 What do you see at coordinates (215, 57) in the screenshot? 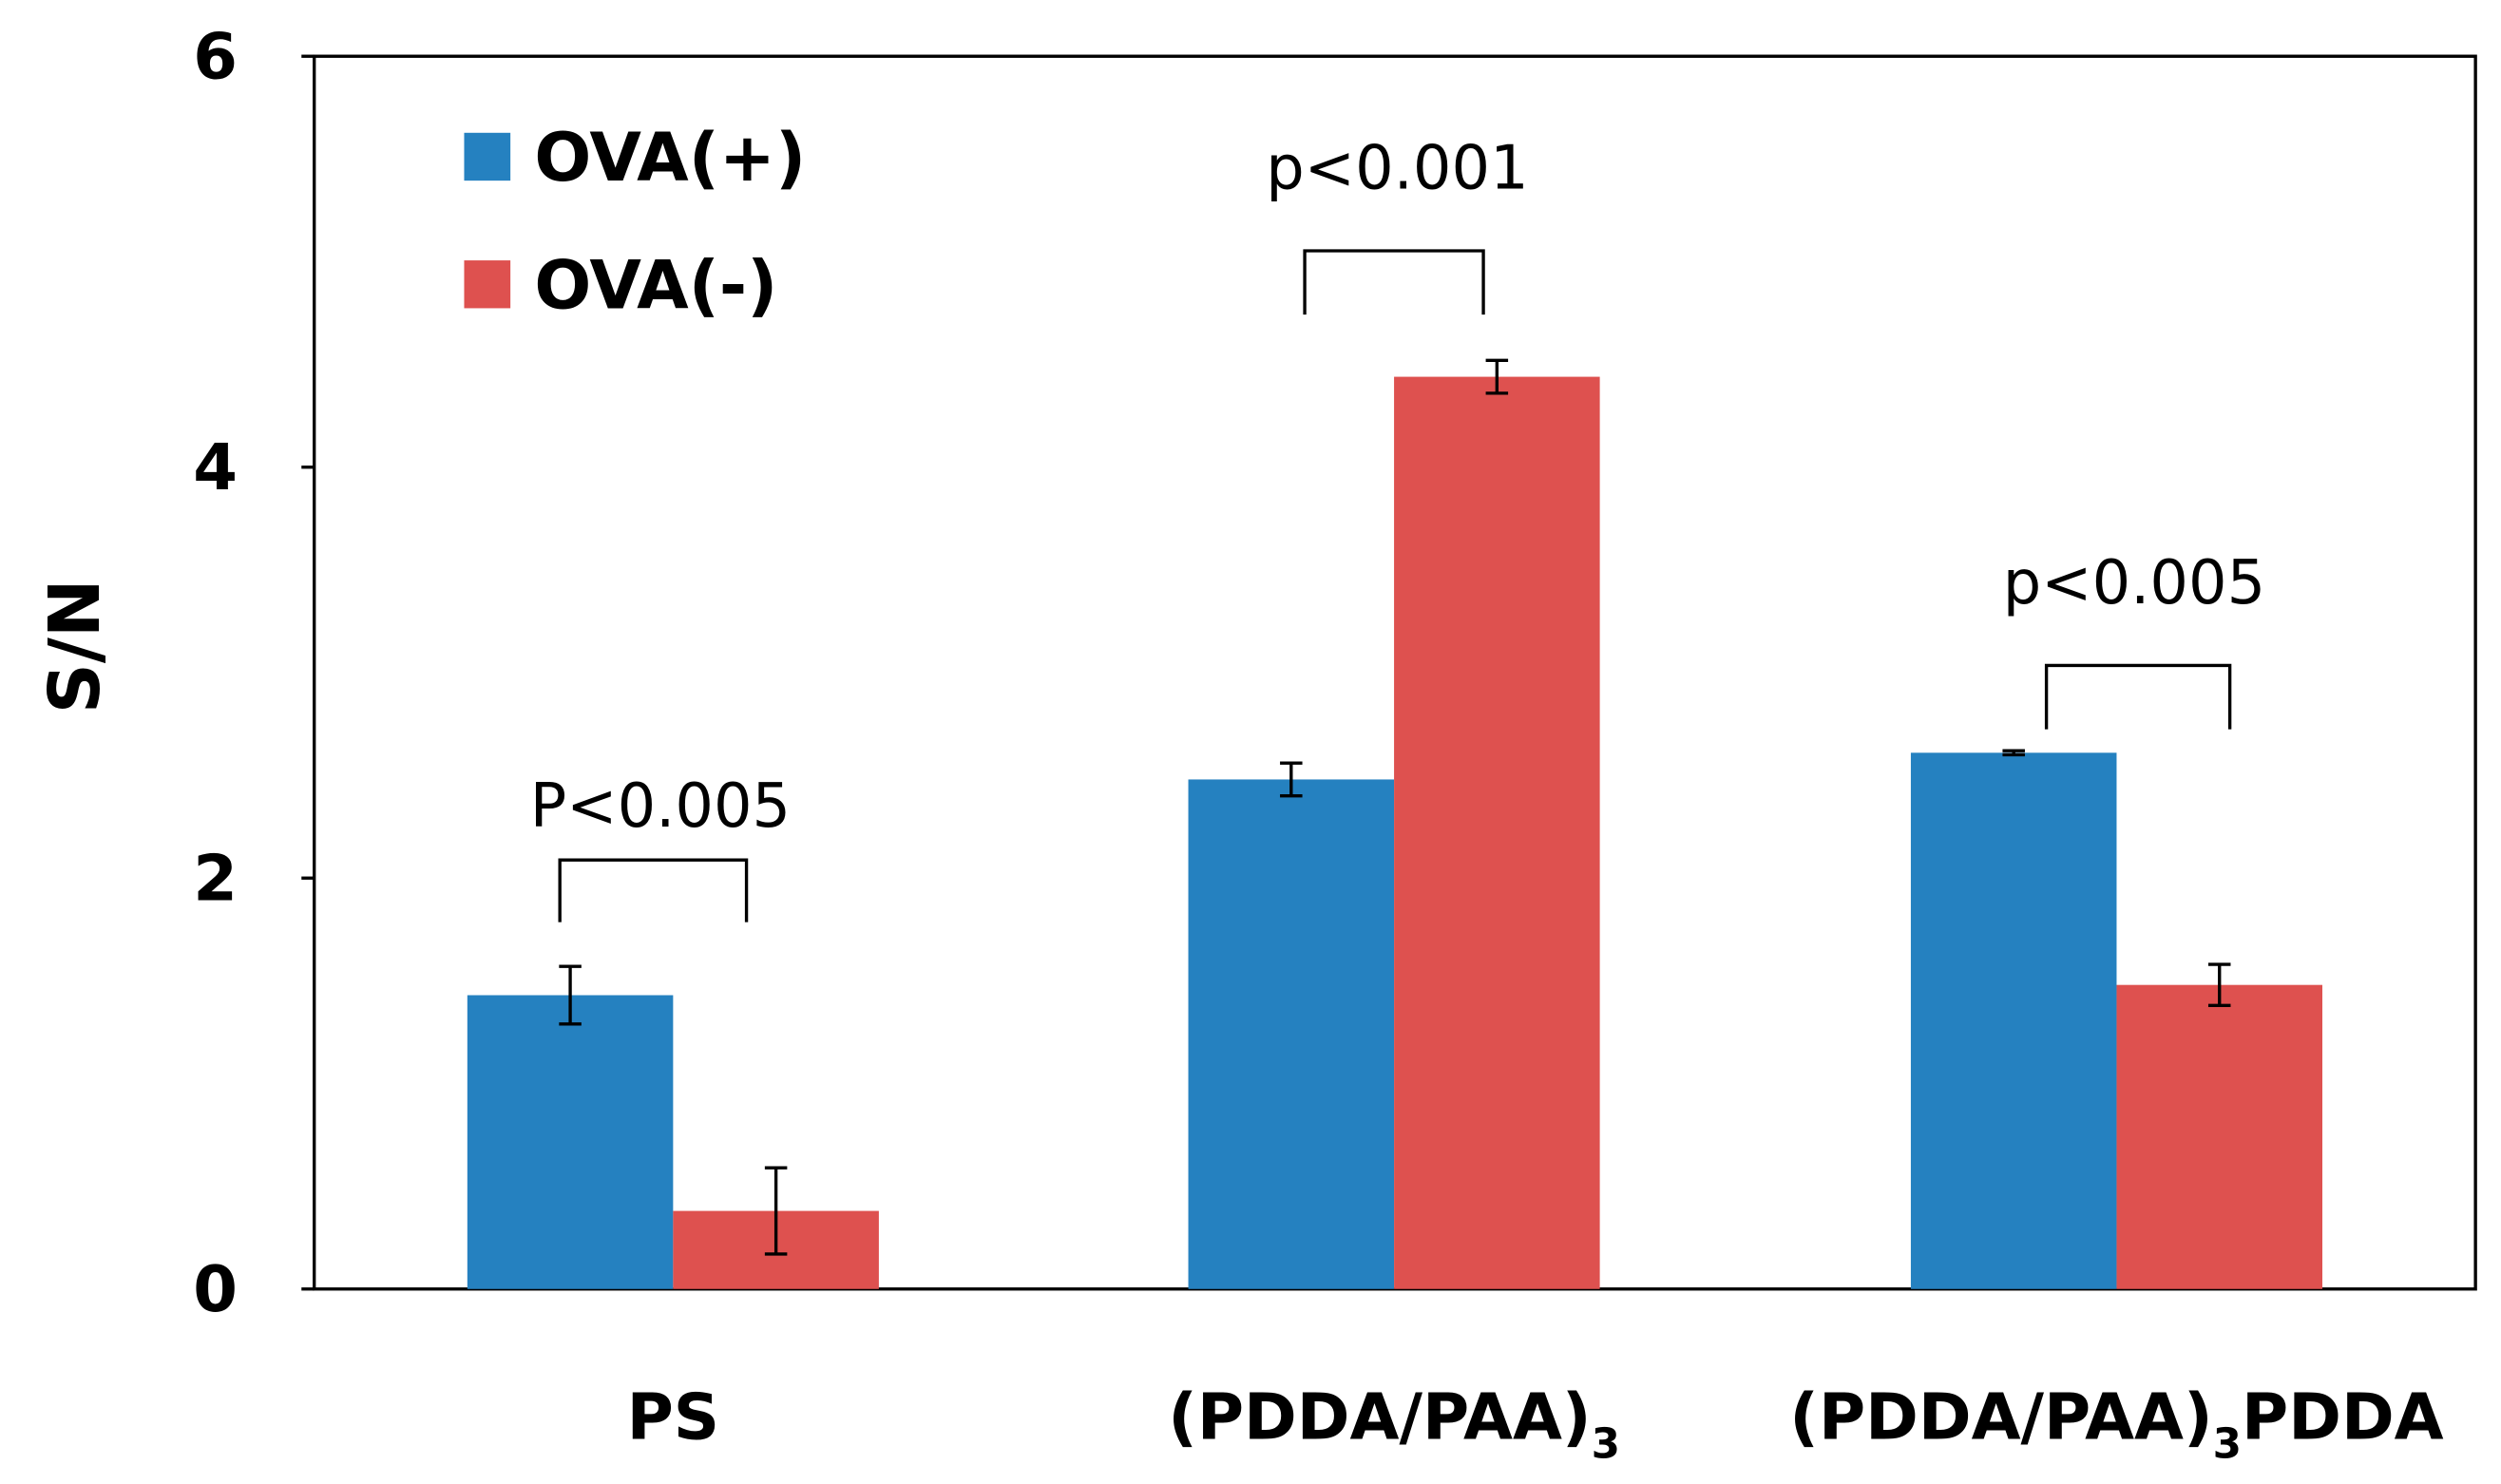
I see `y-tick-label: 6` at bounding box center [215, 57].